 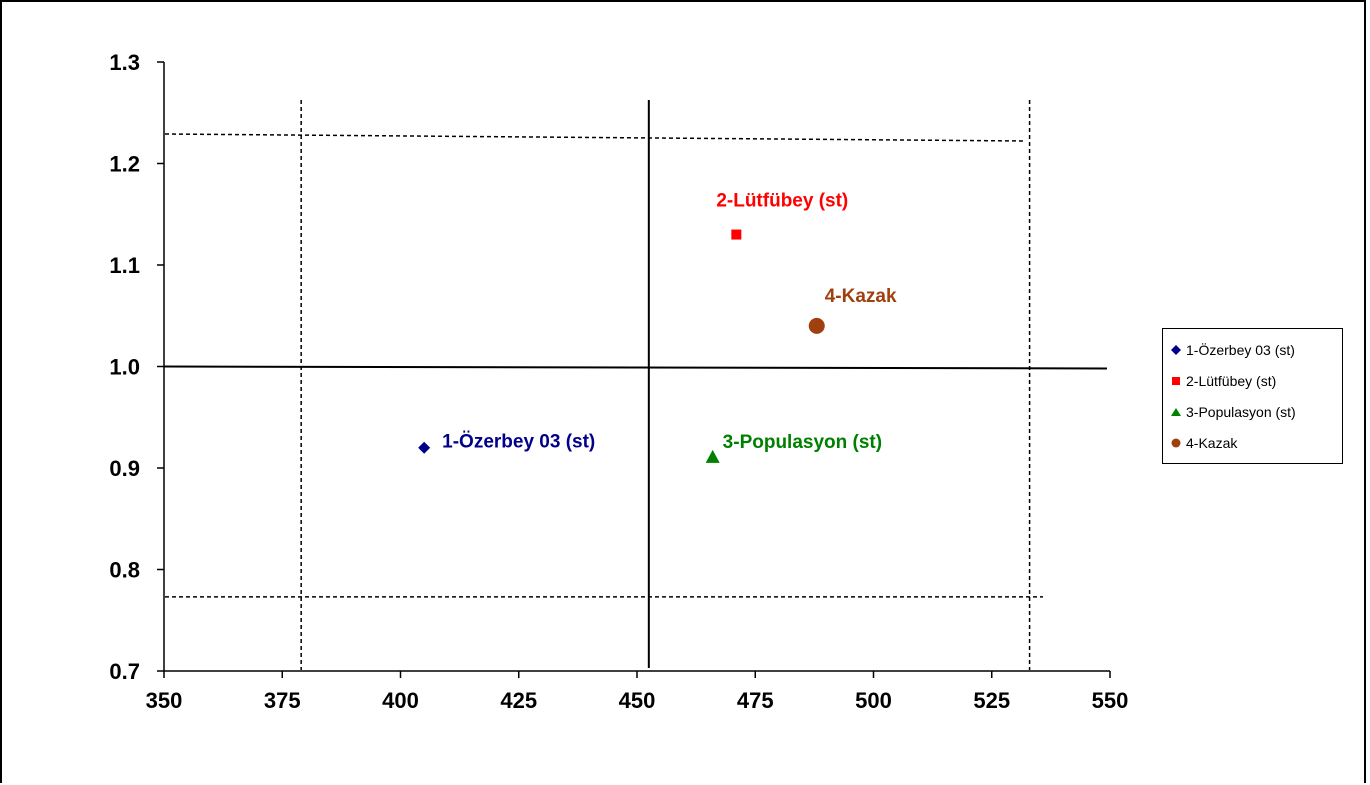 What do you see at coordinates (1212, 442) in the screenshot?
I see `legend-label: 4-Kazak` at bounding box center [1212, 442].